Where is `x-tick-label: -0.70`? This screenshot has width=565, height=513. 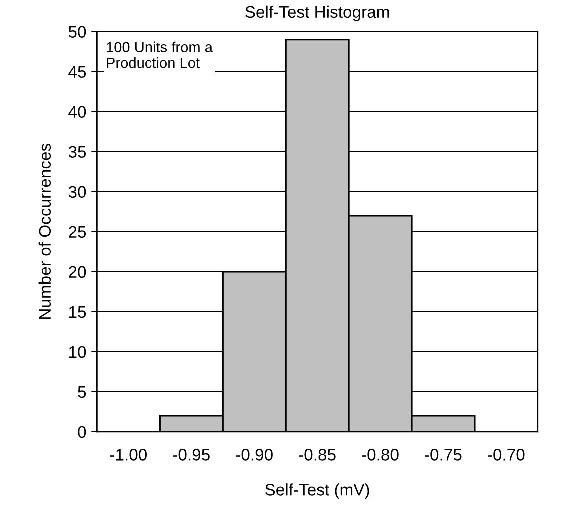 x-tick-label: -0.70 is located at coordinates (506, 455).